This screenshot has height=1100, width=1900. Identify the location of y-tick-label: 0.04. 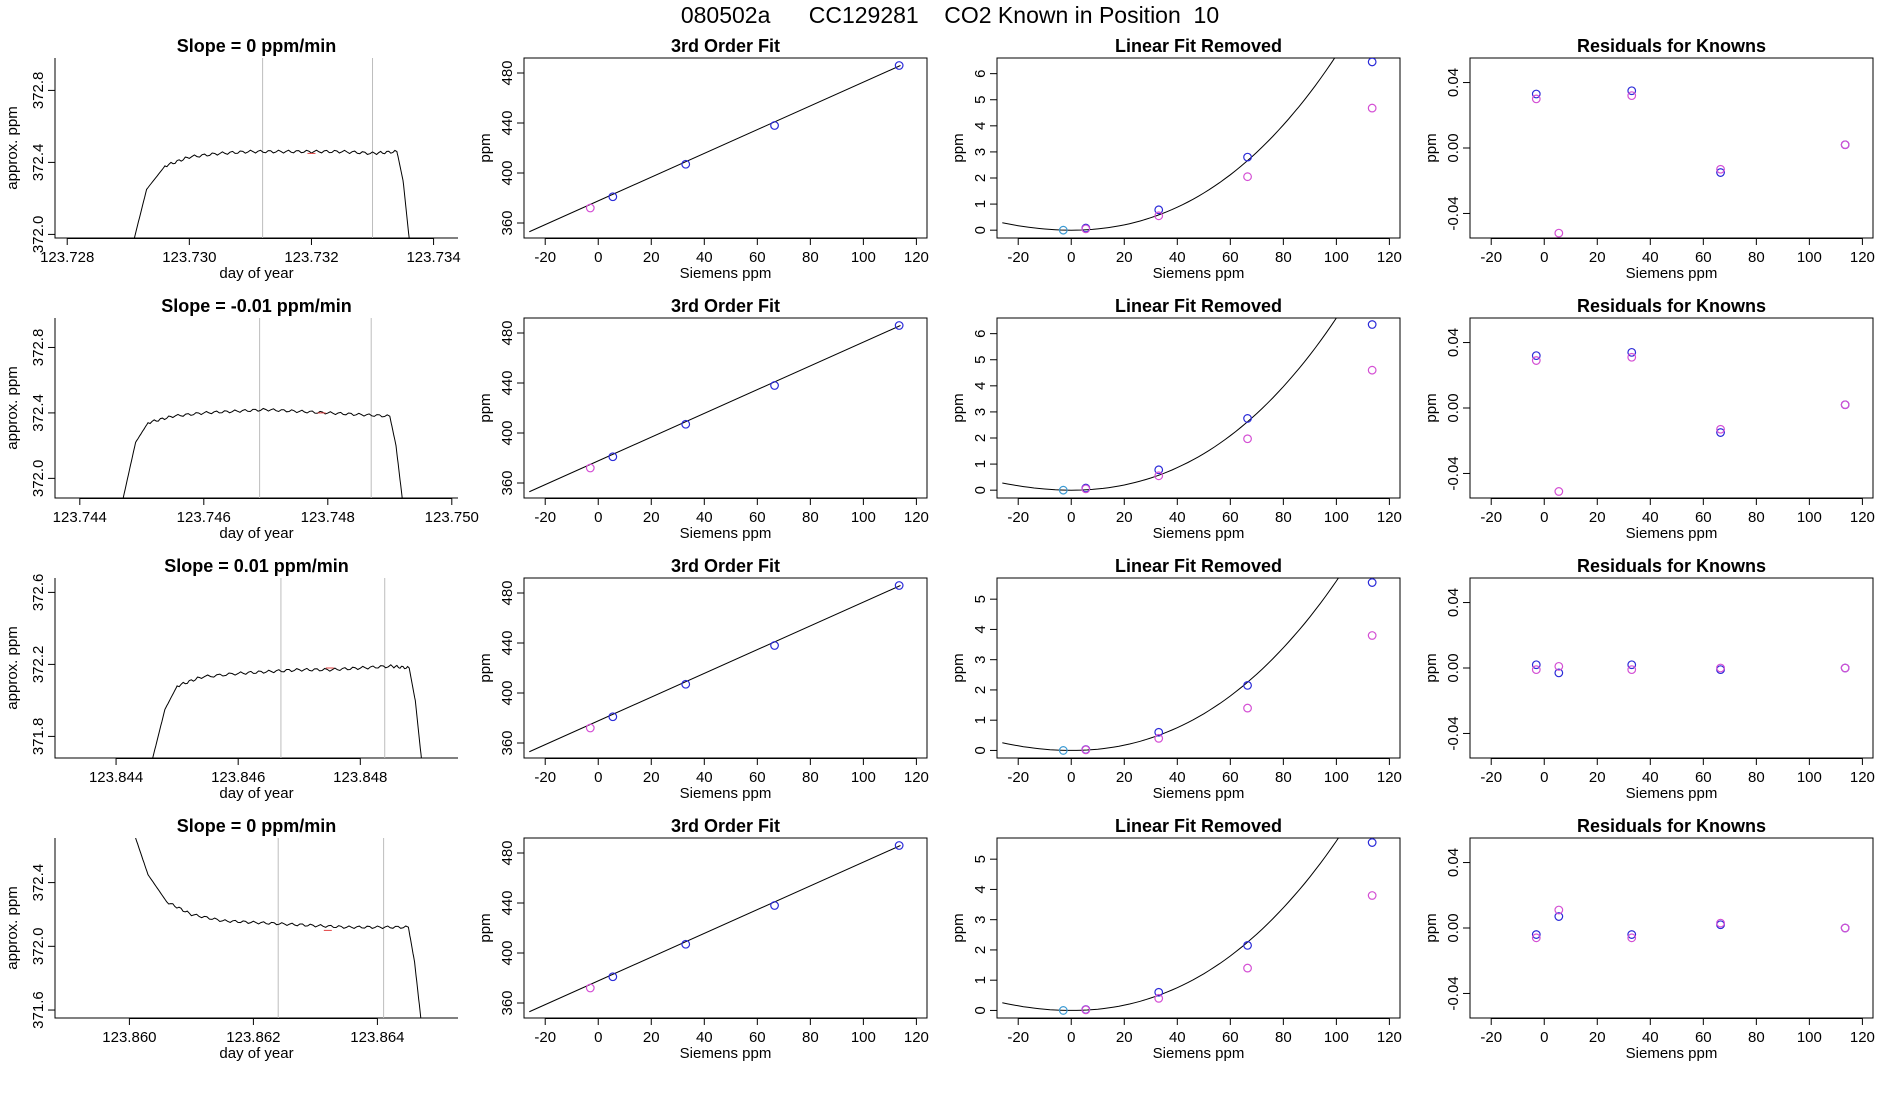
(1453, 342).